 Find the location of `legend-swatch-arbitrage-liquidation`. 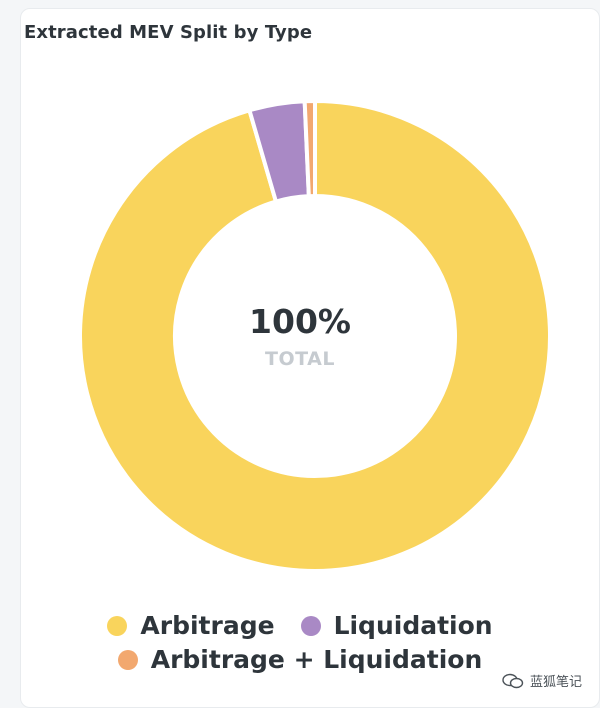

legend-swatch-arbitrage-liquidation is located at coordinates (127, 659).